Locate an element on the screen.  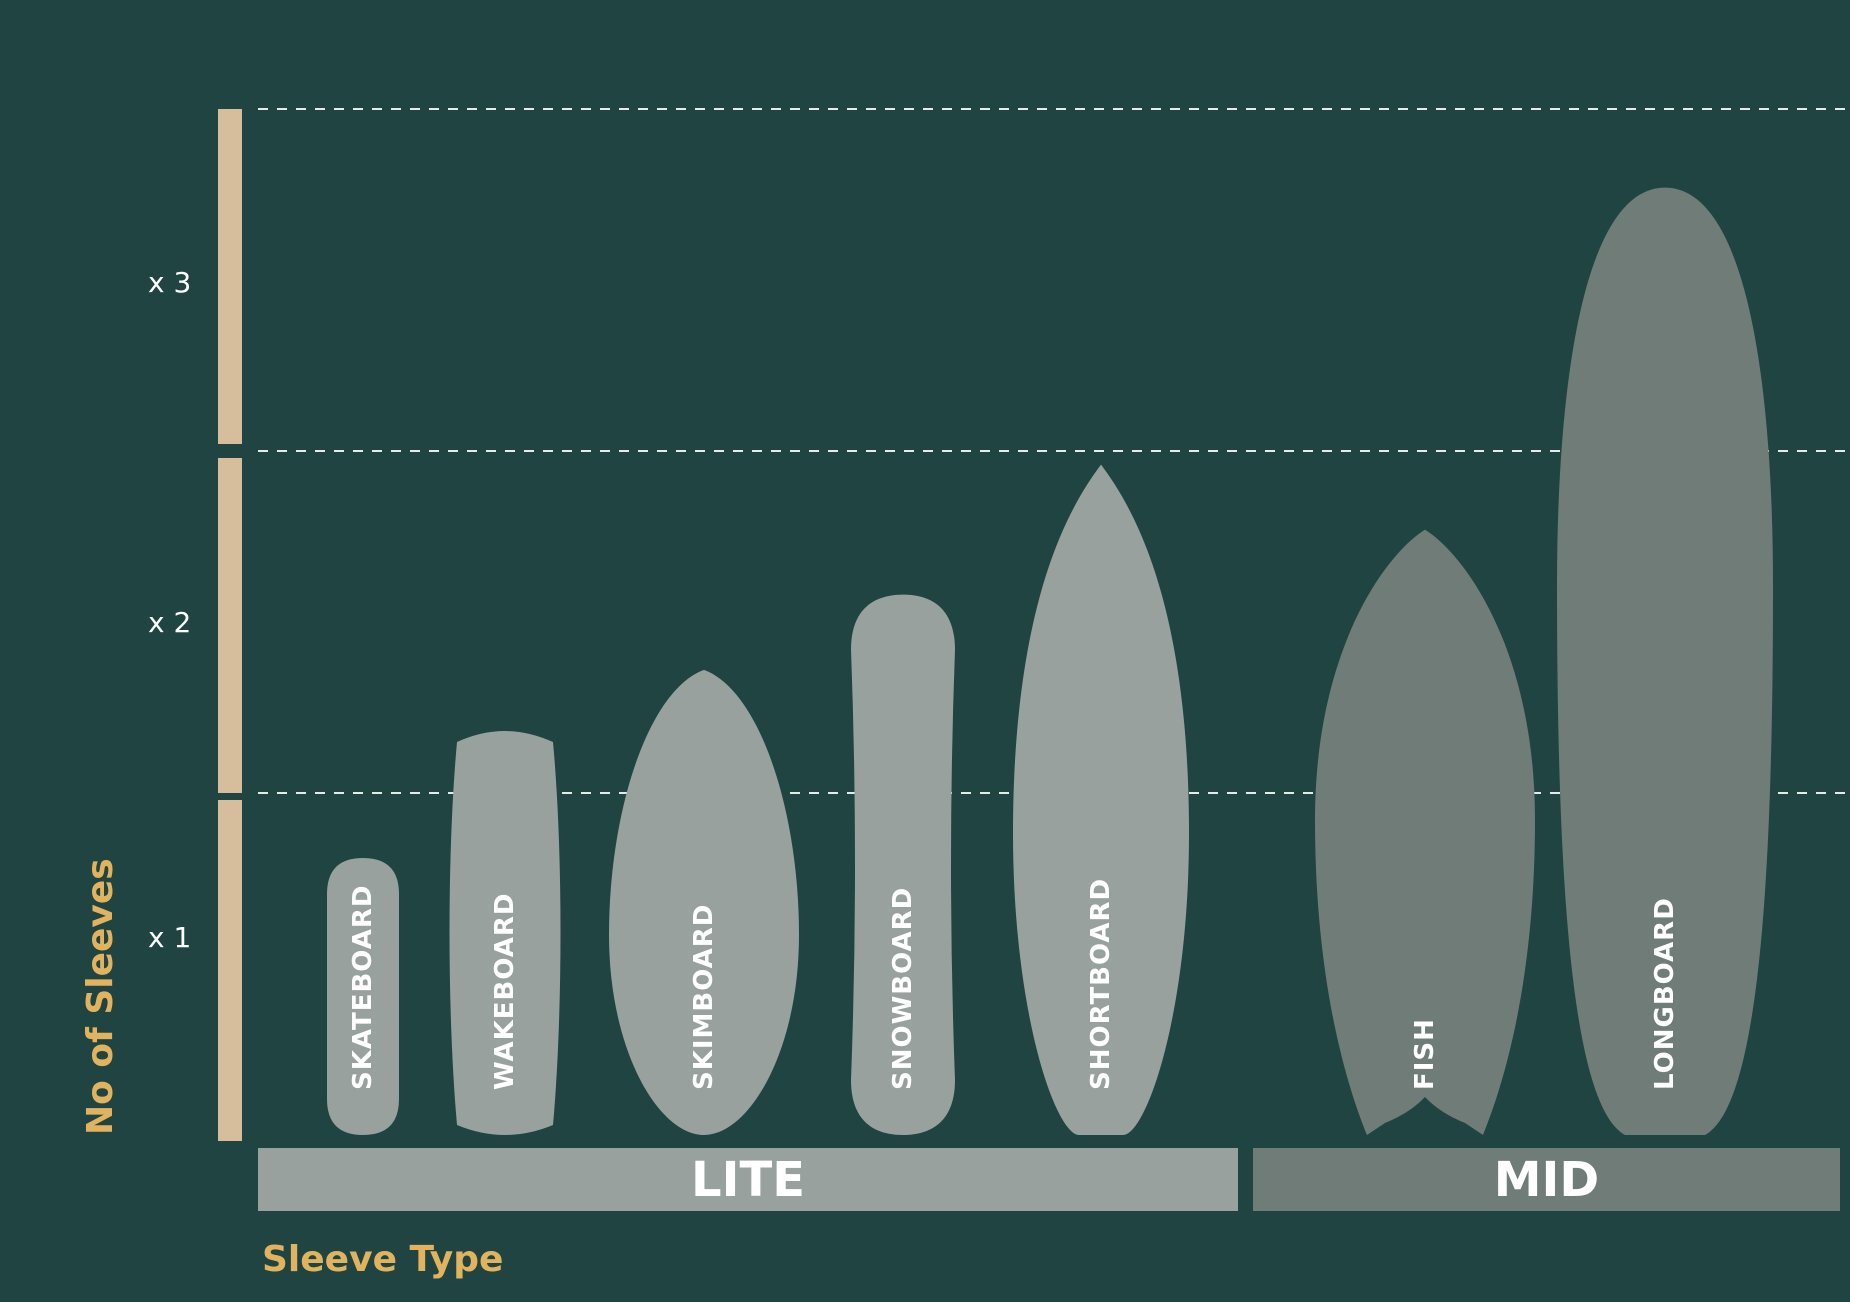
board-label-wakeboard: WAKEBOARD is located at coordinates (505, 992).